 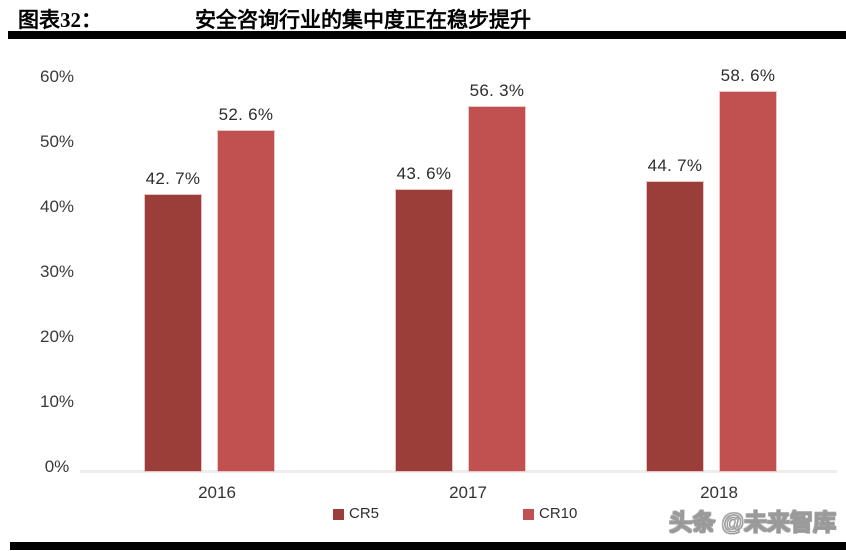 I want to click on page-title: 安全咨询行业的集中度正在稳步提升, so click(x=363, y=20).